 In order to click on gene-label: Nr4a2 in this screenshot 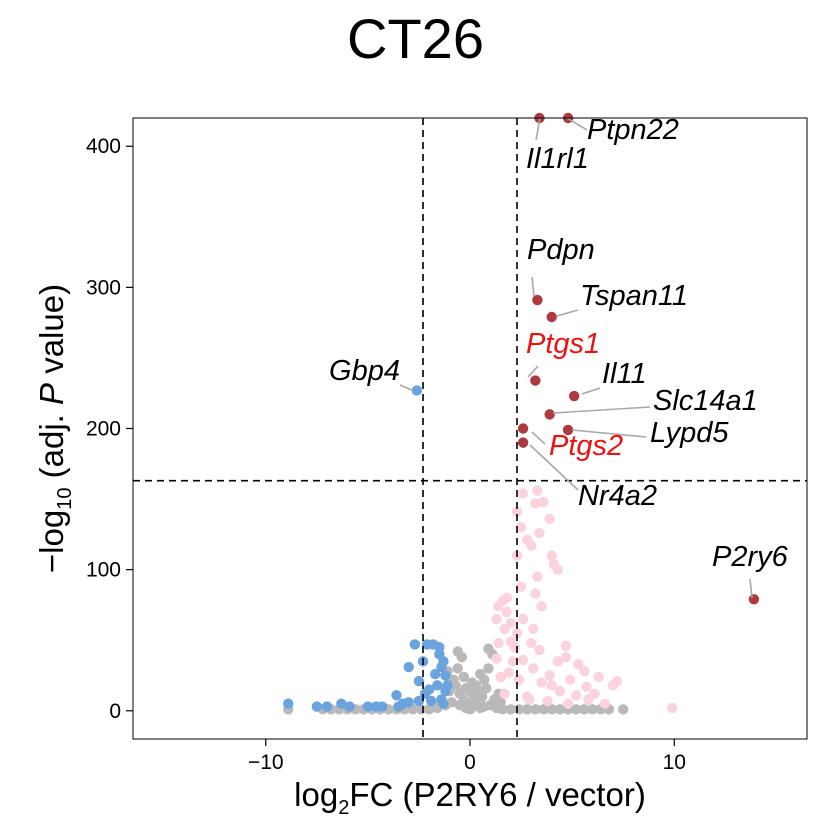, I will do `click(617, 496)`.